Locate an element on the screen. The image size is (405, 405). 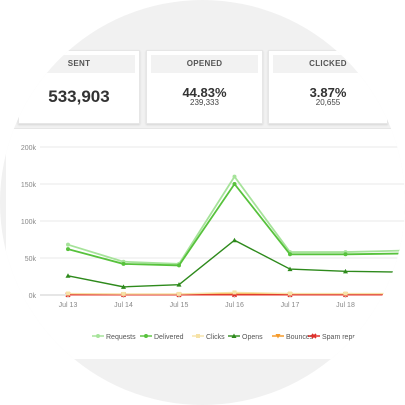
series-line-opens is located at coordinates (234, 263).